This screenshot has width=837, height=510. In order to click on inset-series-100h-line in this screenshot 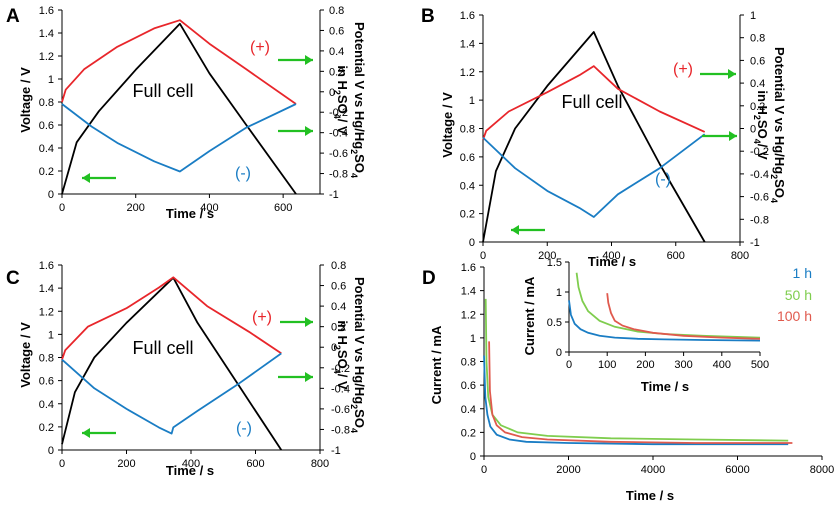, I will do `click(683, 316)`.